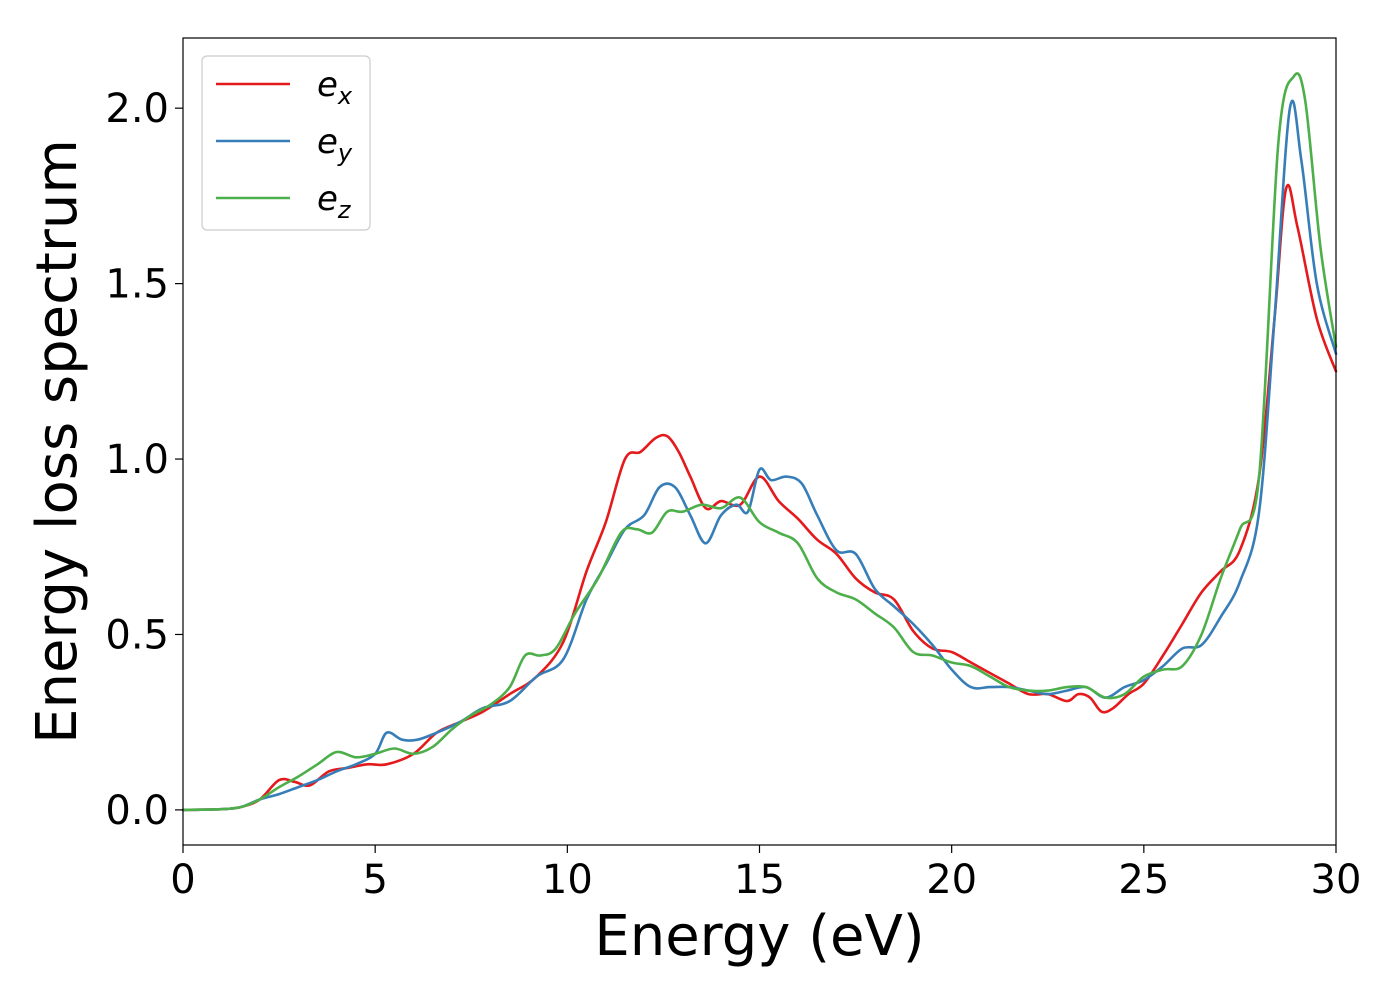 The width and height of the screenshot is (1400, 1000). What do you see at coordinates (137, 285) in the screenshot?
I see `y-tick-label: 1.5` at bounding box center [137, 285].